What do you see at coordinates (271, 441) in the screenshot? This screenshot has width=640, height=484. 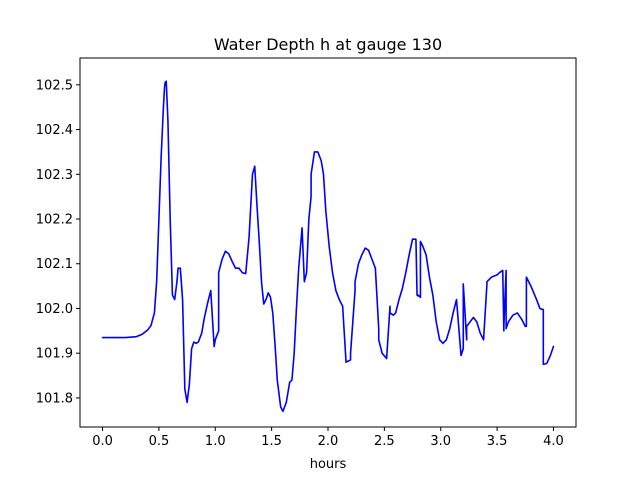 I see `x-tick-label: 1.5` at bounding box center [271, 441].